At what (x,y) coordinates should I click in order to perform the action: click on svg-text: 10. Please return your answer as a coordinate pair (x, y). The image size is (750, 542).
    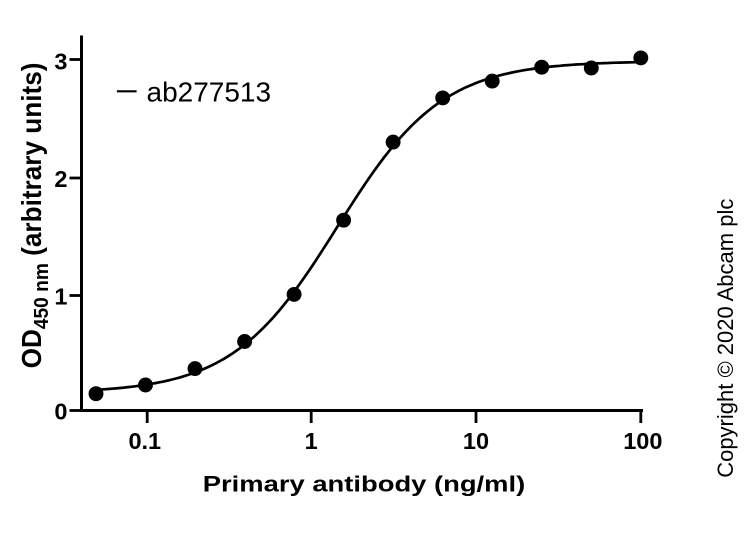
    Looking at the image, I should click on (476, 441).